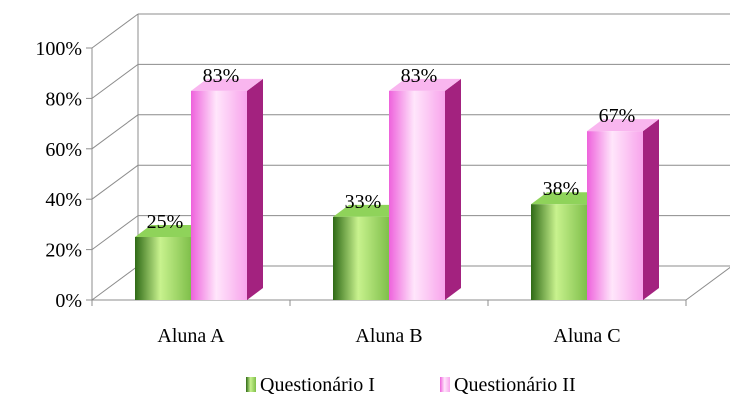 This screenshot has width=730, height=398. What do you see at coordinates (363, 202) in the screenshot?
I see `data-label: 33%` at bounding box center [363, 202].